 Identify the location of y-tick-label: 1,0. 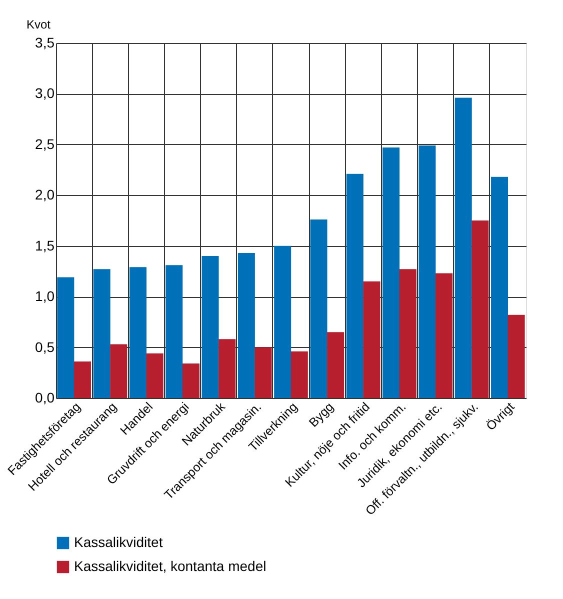
(45, 296).